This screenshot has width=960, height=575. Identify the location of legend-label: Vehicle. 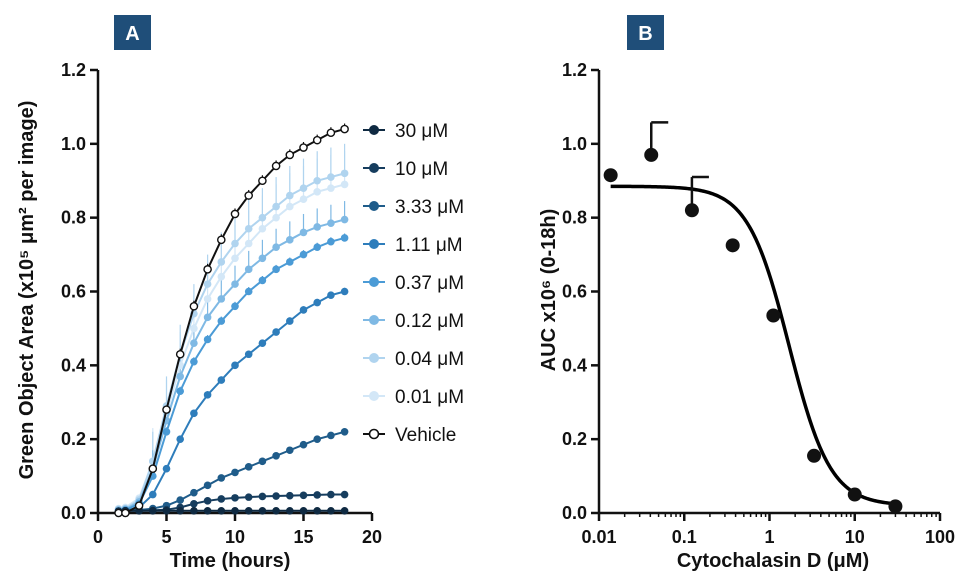
(425, 435).